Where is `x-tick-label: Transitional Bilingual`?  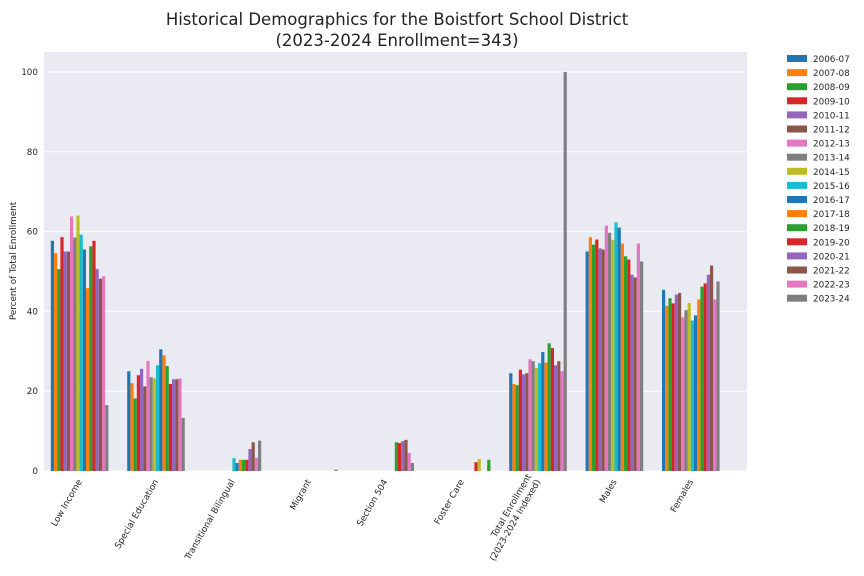
x-tick-label: Transitional Bilingual is located at coordinates (210, 520).